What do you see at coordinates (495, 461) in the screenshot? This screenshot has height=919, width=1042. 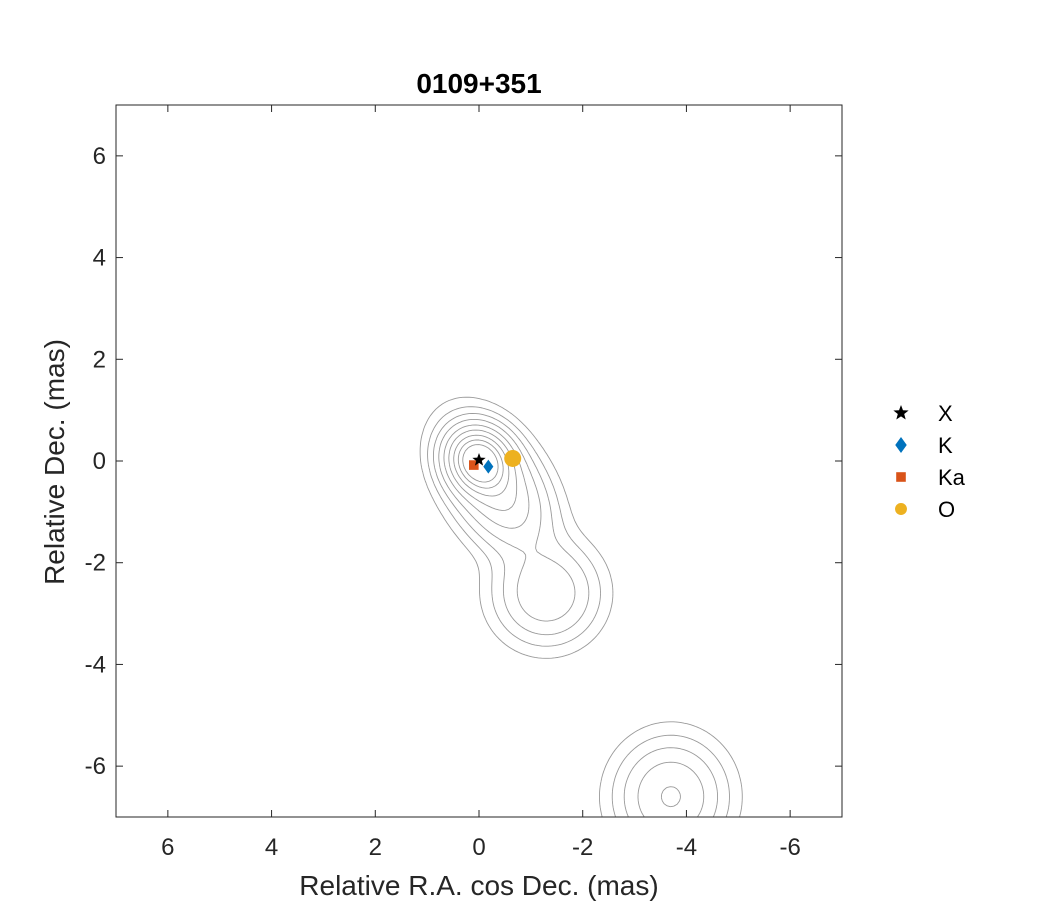 I see `data-markers` at bounding box center [495, 461].